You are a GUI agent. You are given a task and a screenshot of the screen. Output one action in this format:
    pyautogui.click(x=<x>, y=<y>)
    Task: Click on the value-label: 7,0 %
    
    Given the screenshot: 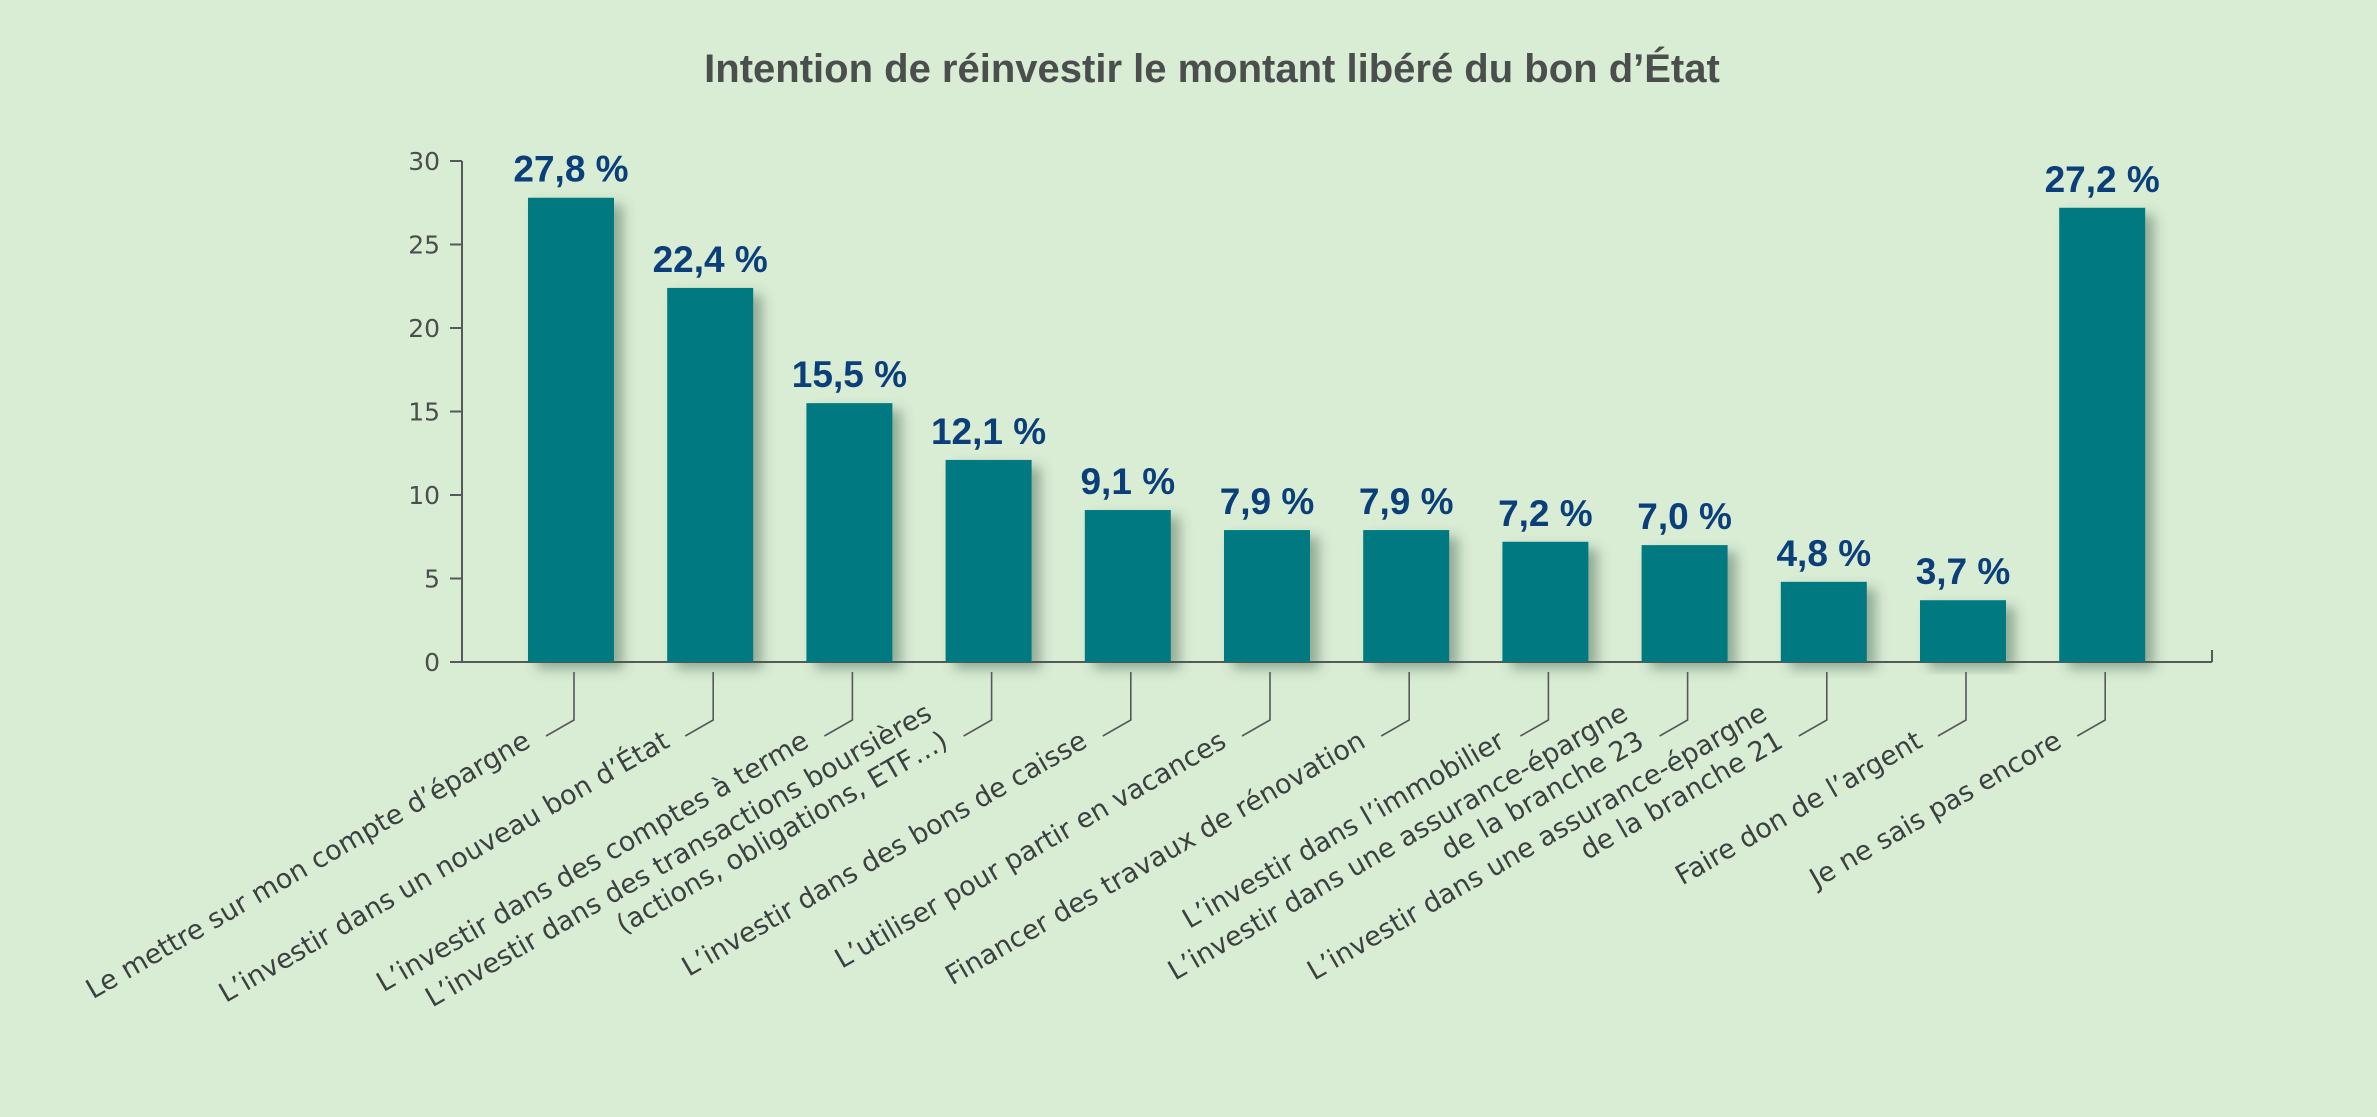 What is the action you would take?
    pyautogui.click(x=1684, y=516)
    